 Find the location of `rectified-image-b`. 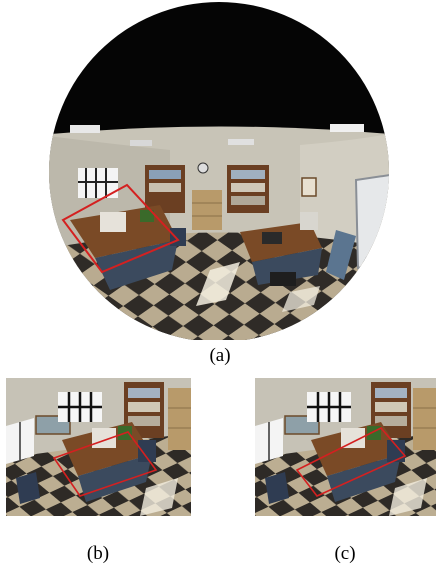

rectified-image-b is located at coordinates (98, 447).